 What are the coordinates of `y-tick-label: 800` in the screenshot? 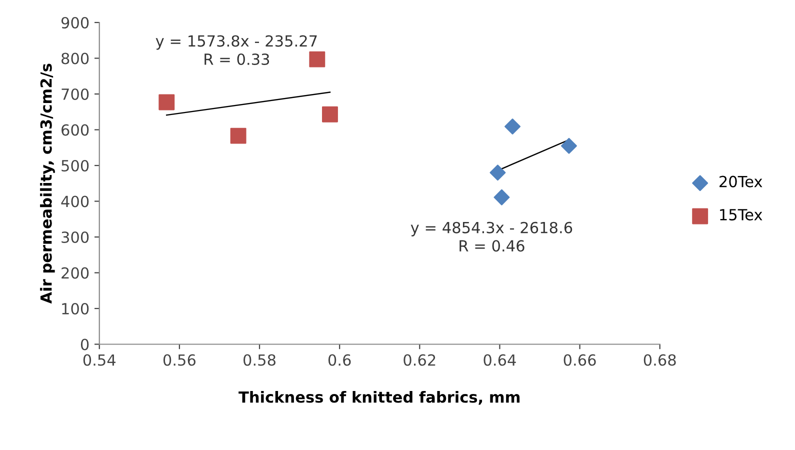 It's located at (75, 58).